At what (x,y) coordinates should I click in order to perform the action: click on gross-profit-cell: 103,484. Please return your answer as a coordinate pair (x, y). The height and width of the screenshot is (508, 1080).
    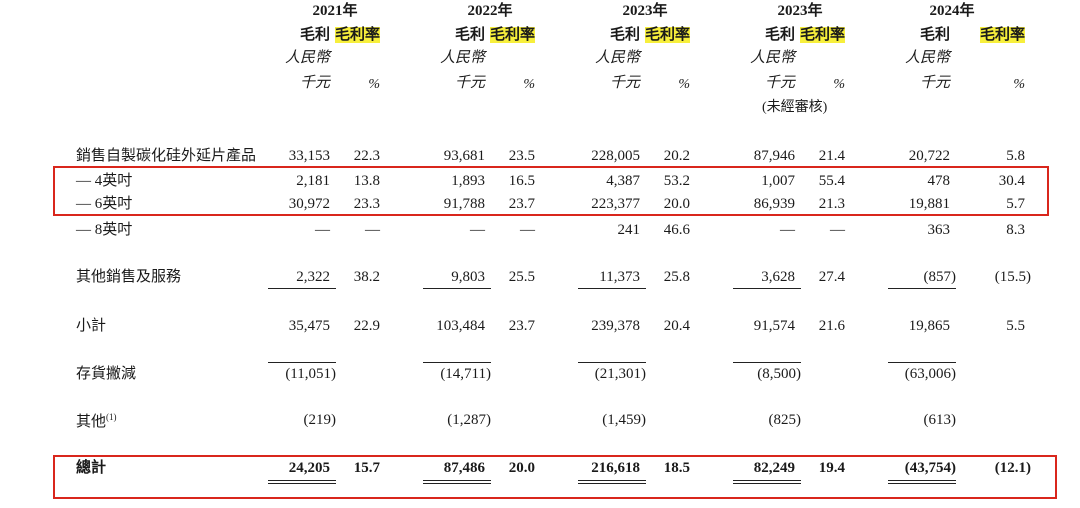
    Looking at the image, I should click on (460, 326).